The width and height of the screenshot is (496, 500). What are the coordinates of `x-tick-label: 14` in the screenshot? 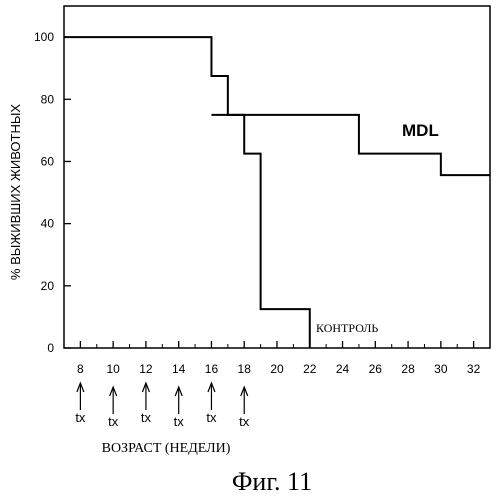 It's located at (179, 369).